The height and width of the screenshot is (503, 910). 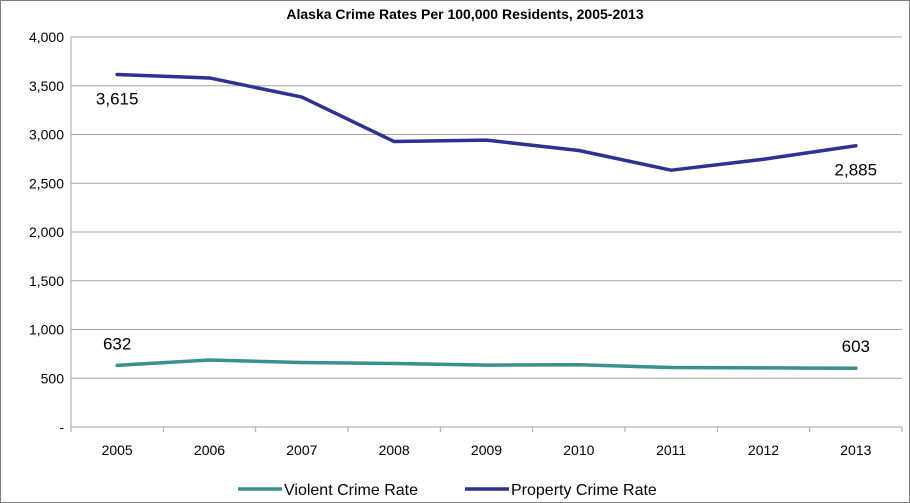 I want to click on data-label: 603, so click(x=856, y=346).